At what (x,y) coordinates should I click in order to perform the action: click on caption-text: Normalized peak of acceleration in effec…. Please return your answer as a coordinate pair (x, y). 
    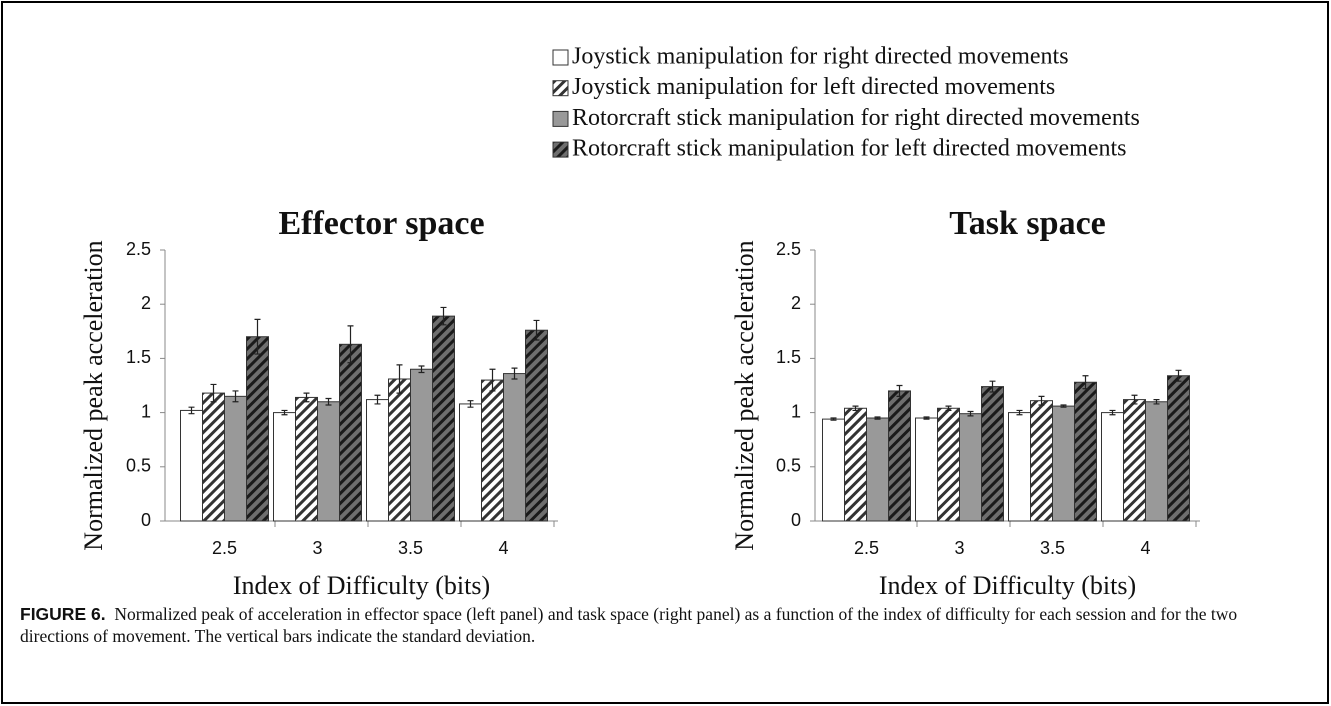
    Looking at the image, I should click on (629, 625).